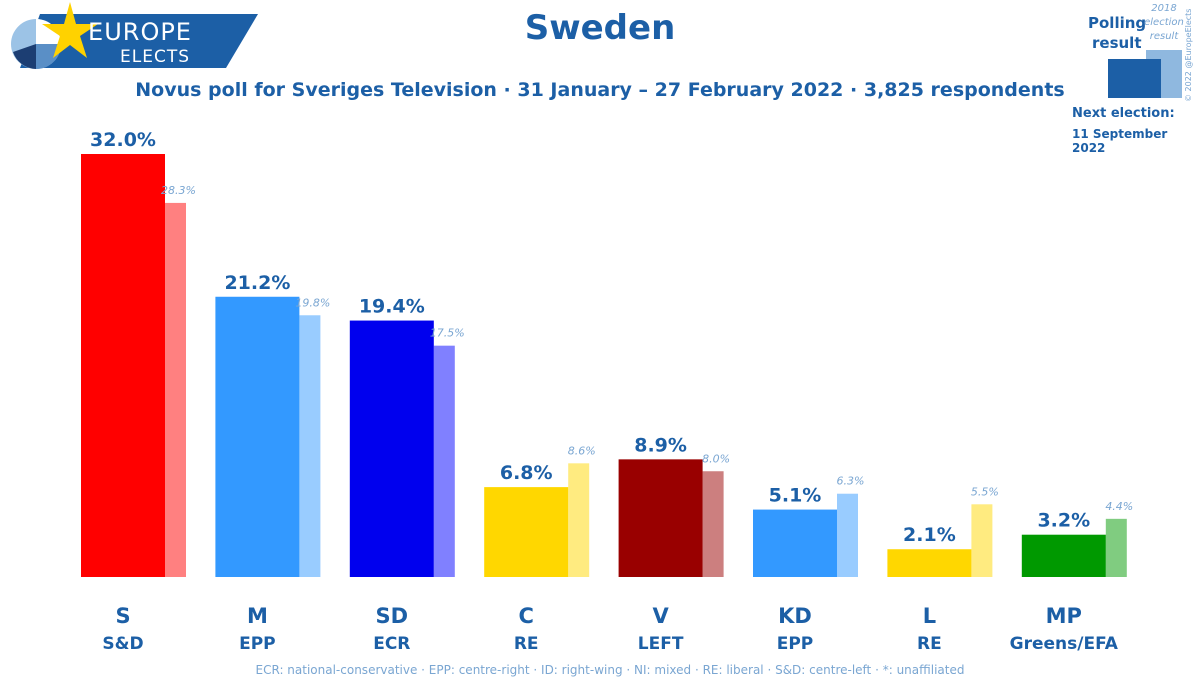  Describe the element at coordinates (851, 481) in the screenshot. I see `prev-label-kd: 6.3%` at that location.